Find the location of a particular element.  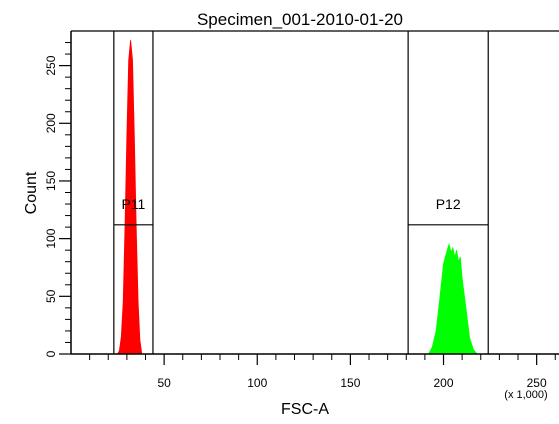

y-tick-label: 0 is located at coordinates (51, 353).